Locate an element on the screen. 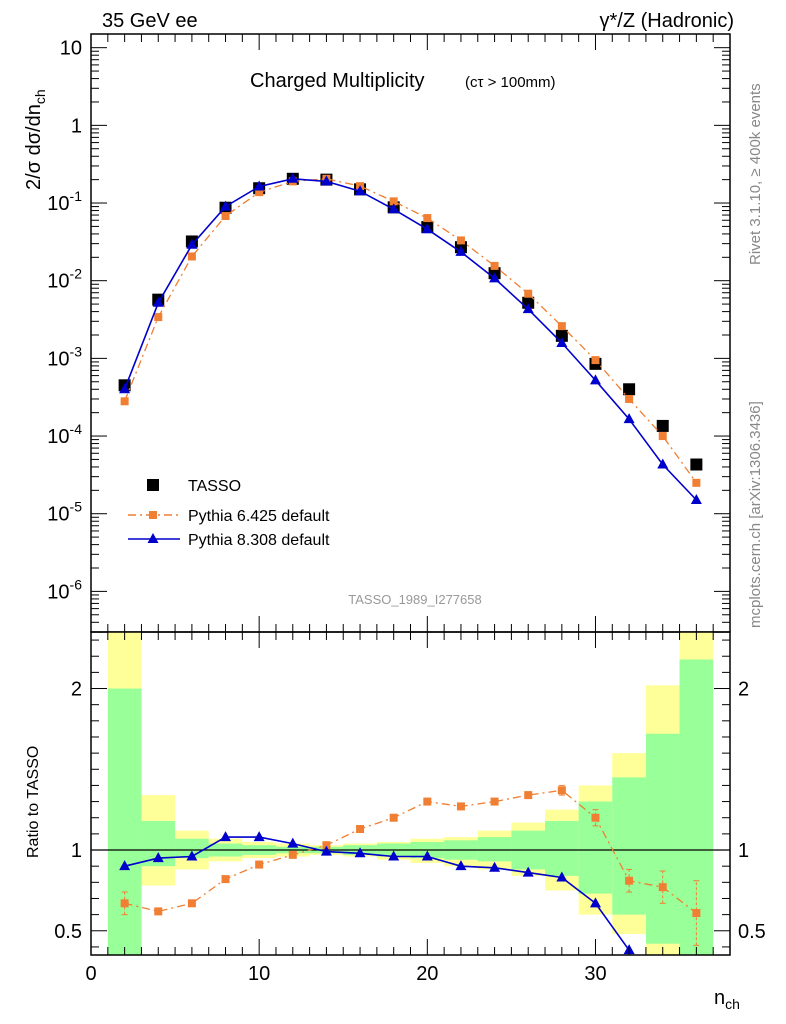 The height and width of the screenshot is (1024, 786). ratio-y-tick-label-right: 1 is located at coordinates (743, 851).